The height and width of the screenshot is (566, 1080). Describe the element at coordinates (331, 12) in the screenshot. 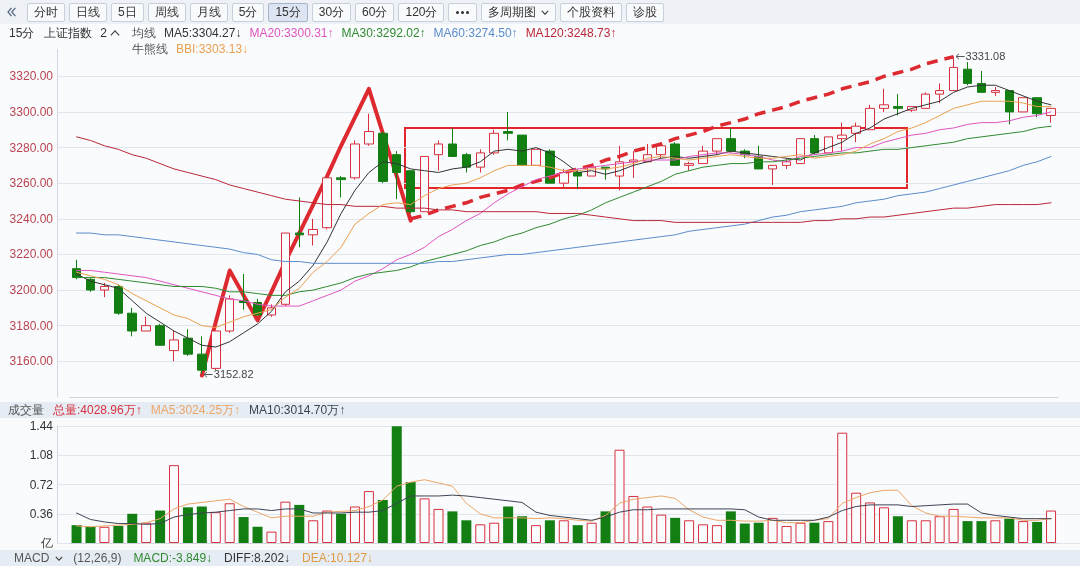

I see `button: 30分` at that location.